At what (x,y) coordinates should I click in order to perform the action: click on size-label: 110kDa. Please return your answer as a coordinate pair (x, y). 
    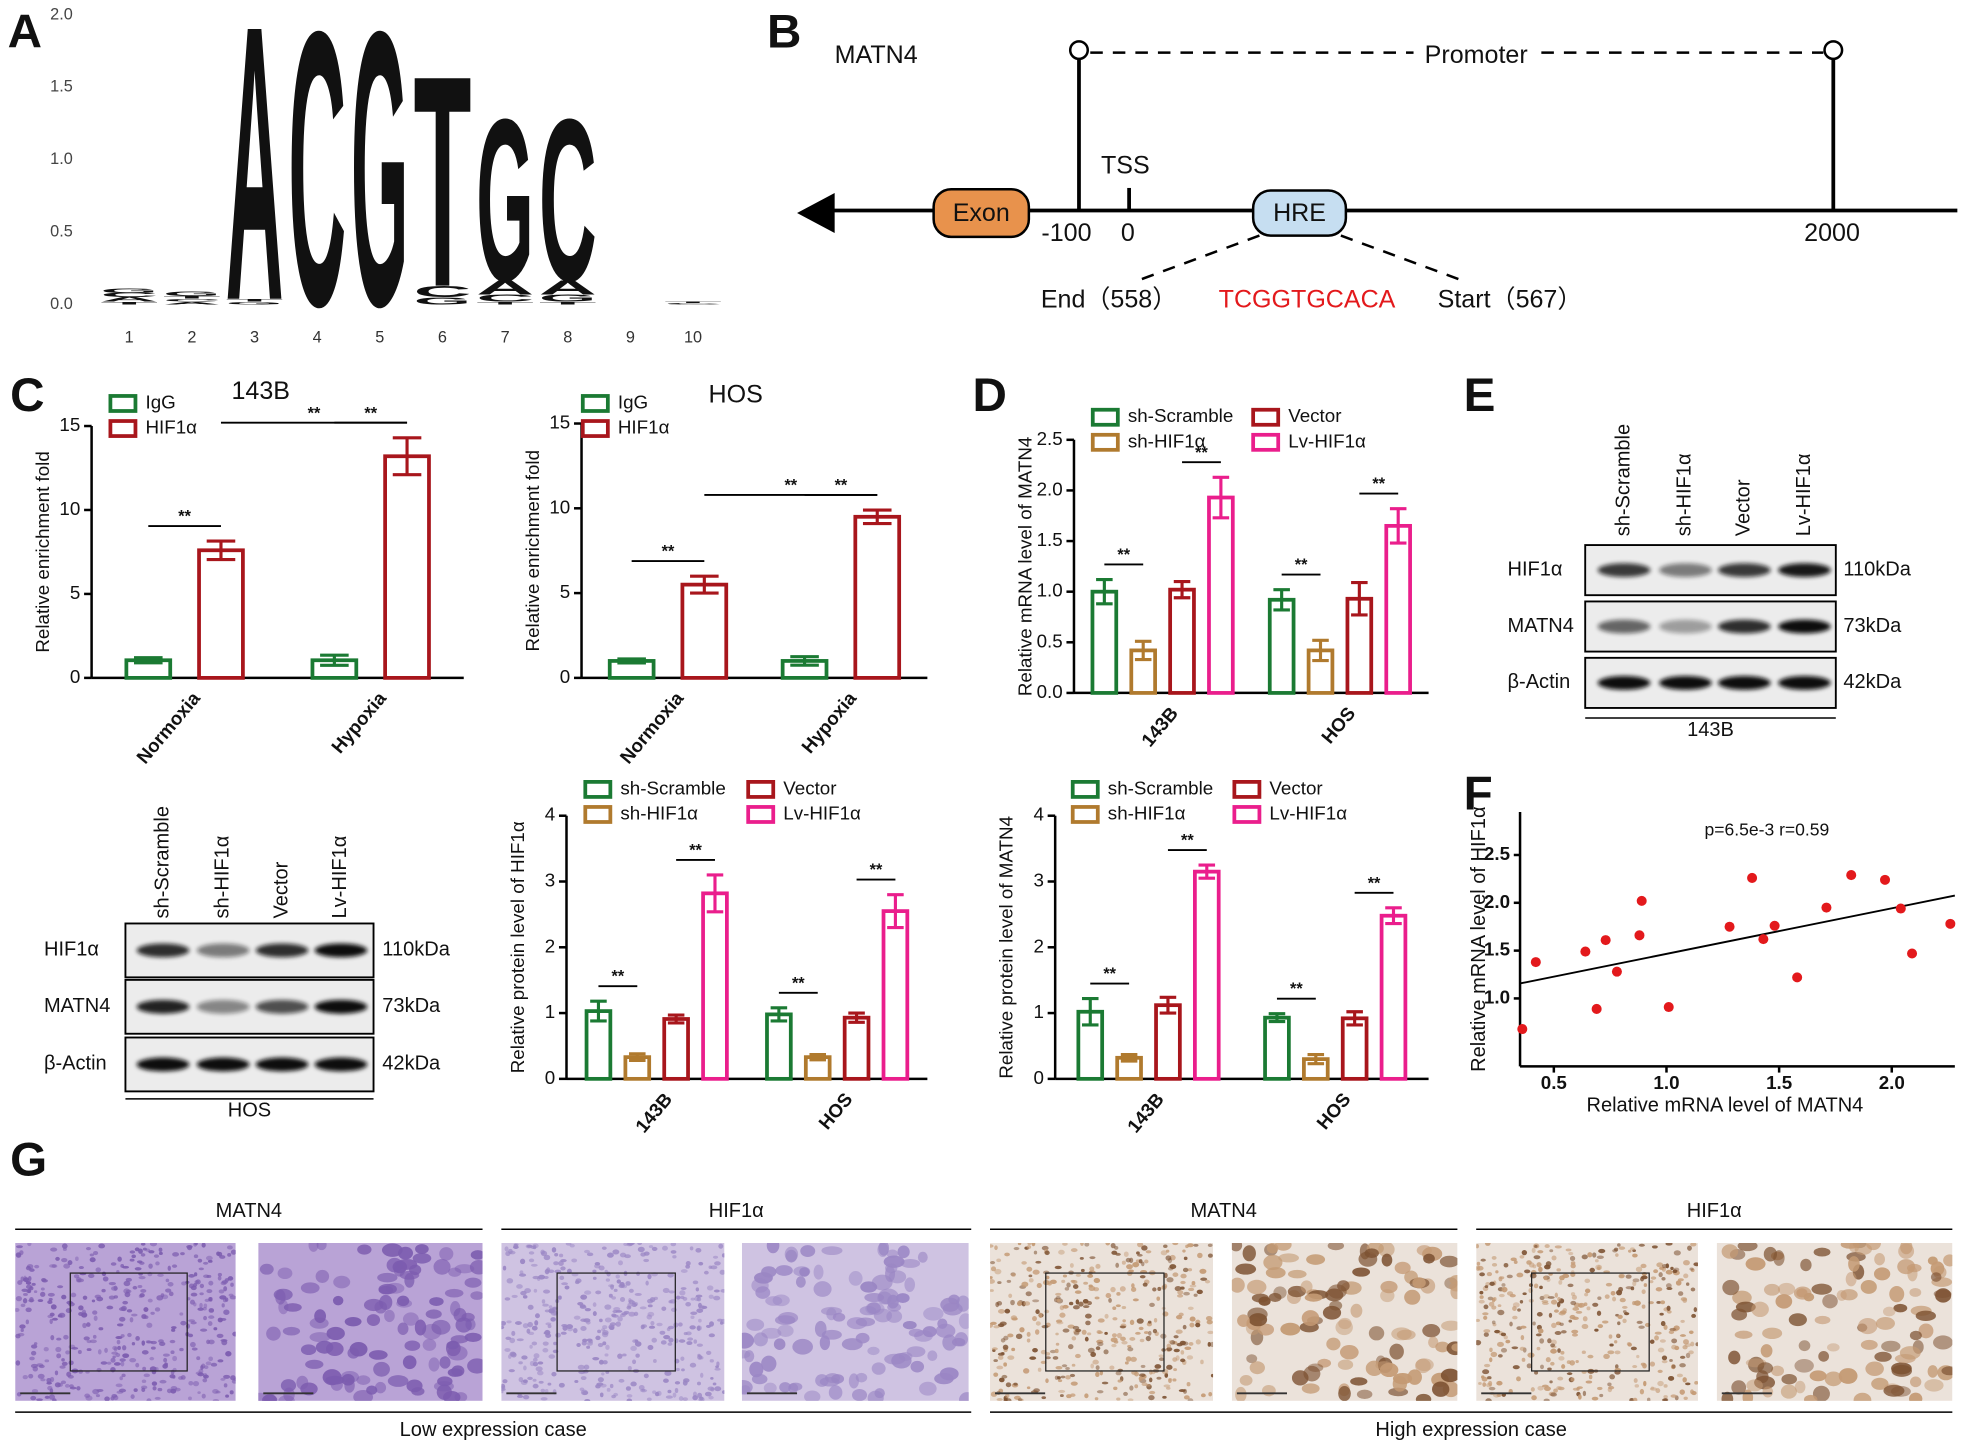
    Looking at the image, I should click on (1877, 569).